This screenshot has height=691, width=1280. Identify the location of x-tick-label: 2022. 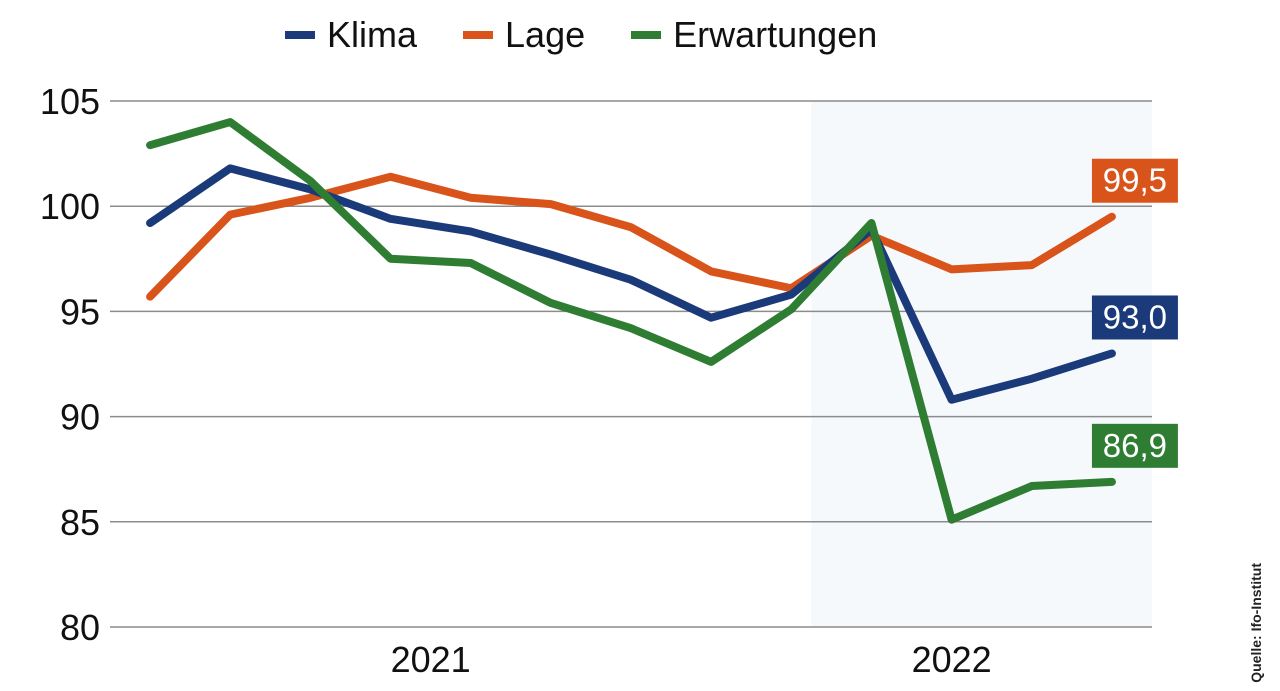
(952, 659).